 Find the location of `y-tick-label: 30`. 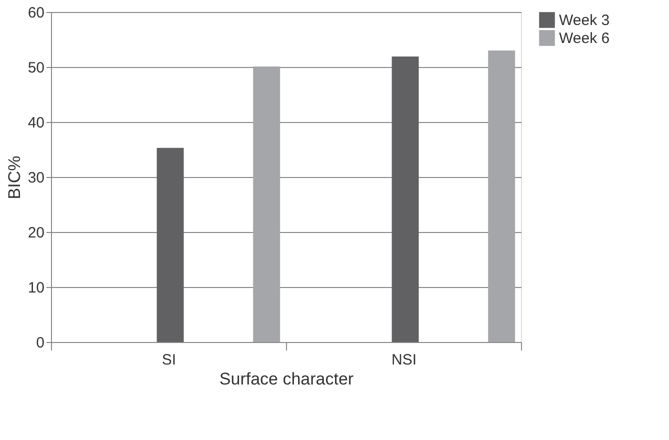

y-tick-label: 30 is located at coordinates (36, 178).